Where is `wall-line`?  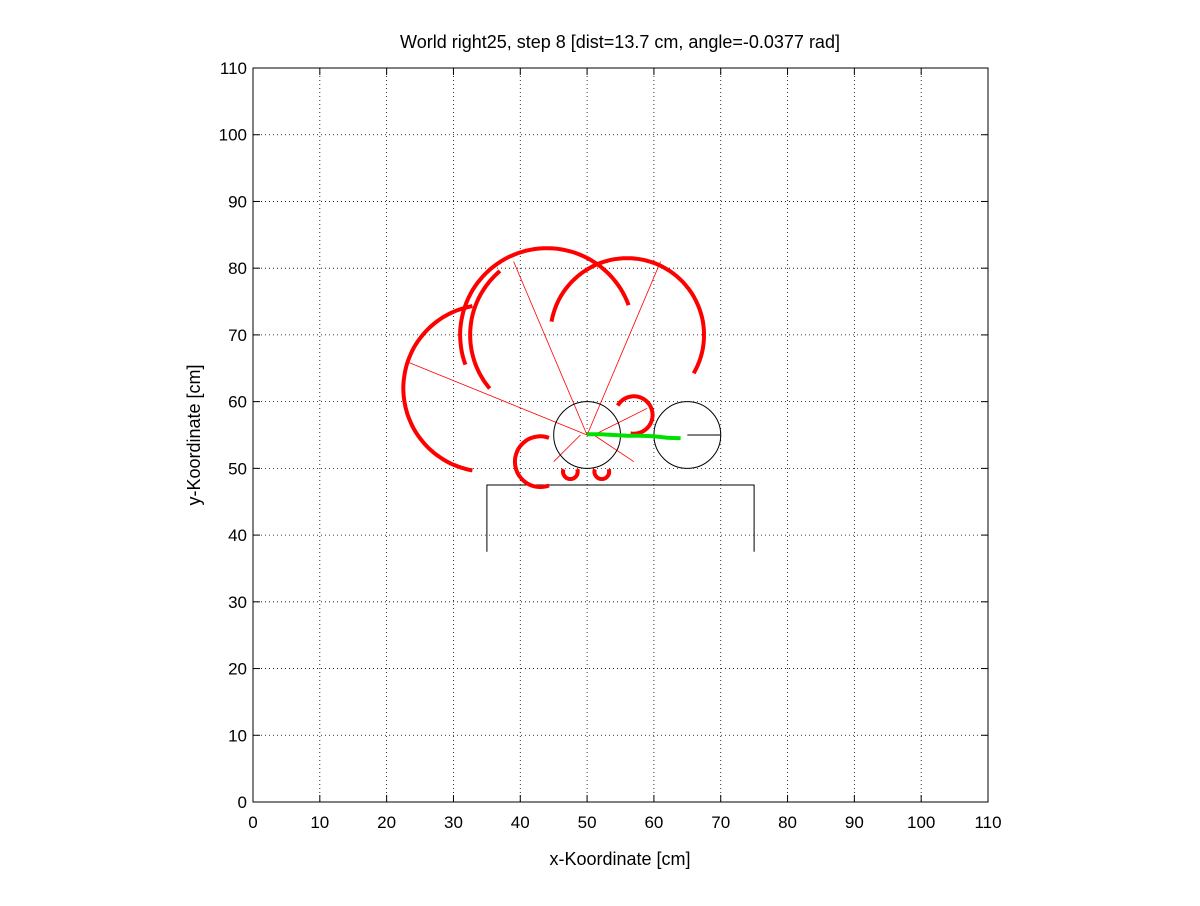 wall-line is located at coordinates (620, 518).